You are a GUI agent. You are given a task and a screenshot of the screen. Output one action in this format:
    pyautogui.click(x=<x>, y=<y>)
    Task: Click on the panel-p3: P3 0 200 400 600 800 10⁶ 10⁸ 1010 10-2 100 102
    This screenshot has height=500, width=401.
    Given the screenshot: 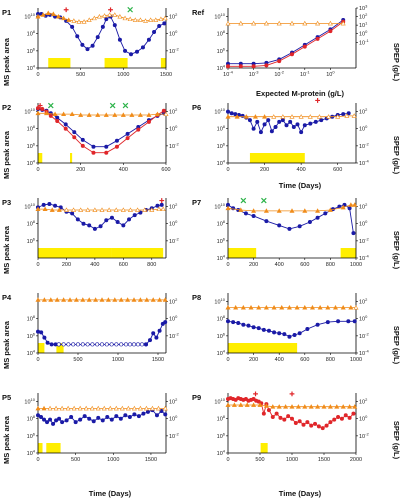 What is the action you would take?
    pyautogui.click(x=90, y=233)
    